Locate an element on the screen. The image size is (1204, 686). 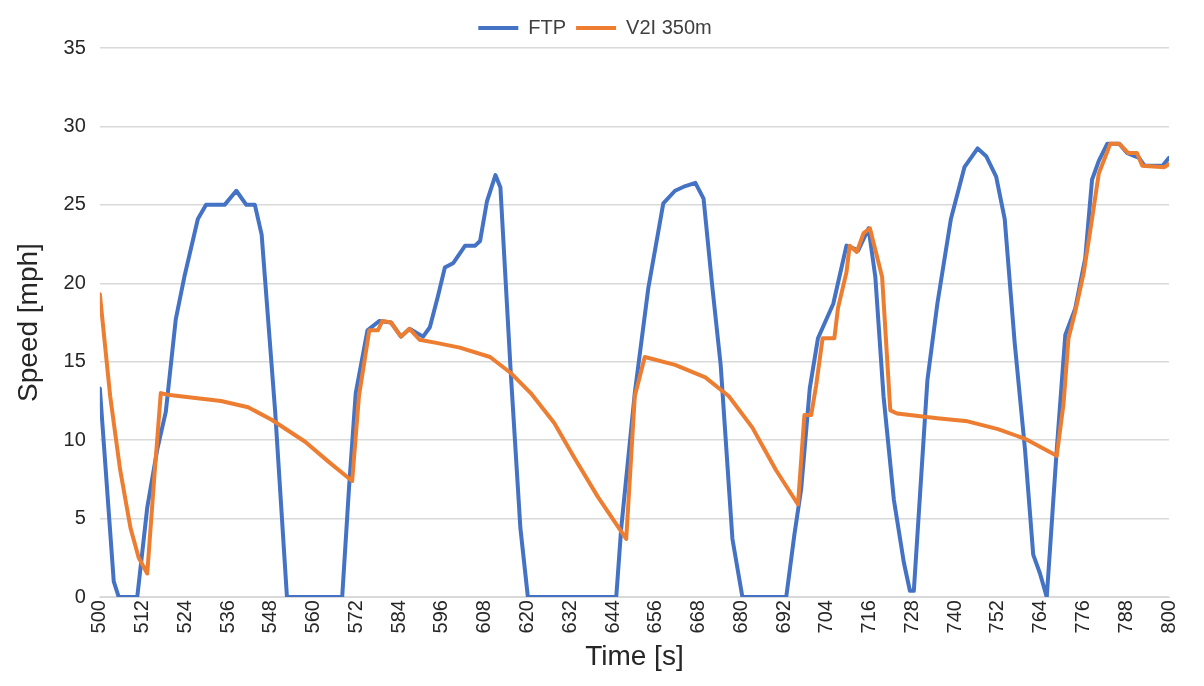
legend-label: V2I 350m is located at coordinates (669, 26).